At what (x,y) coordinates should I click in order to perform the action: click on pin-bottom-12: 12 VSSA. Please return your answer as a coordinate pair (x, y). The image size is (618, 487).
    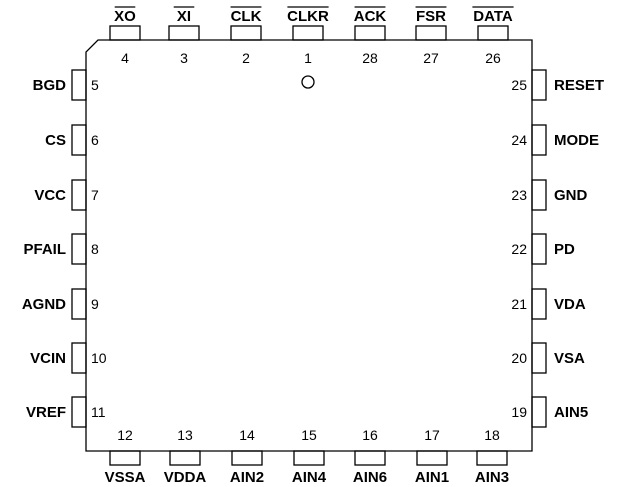
    Looking at the image, I should click on (125, 456).